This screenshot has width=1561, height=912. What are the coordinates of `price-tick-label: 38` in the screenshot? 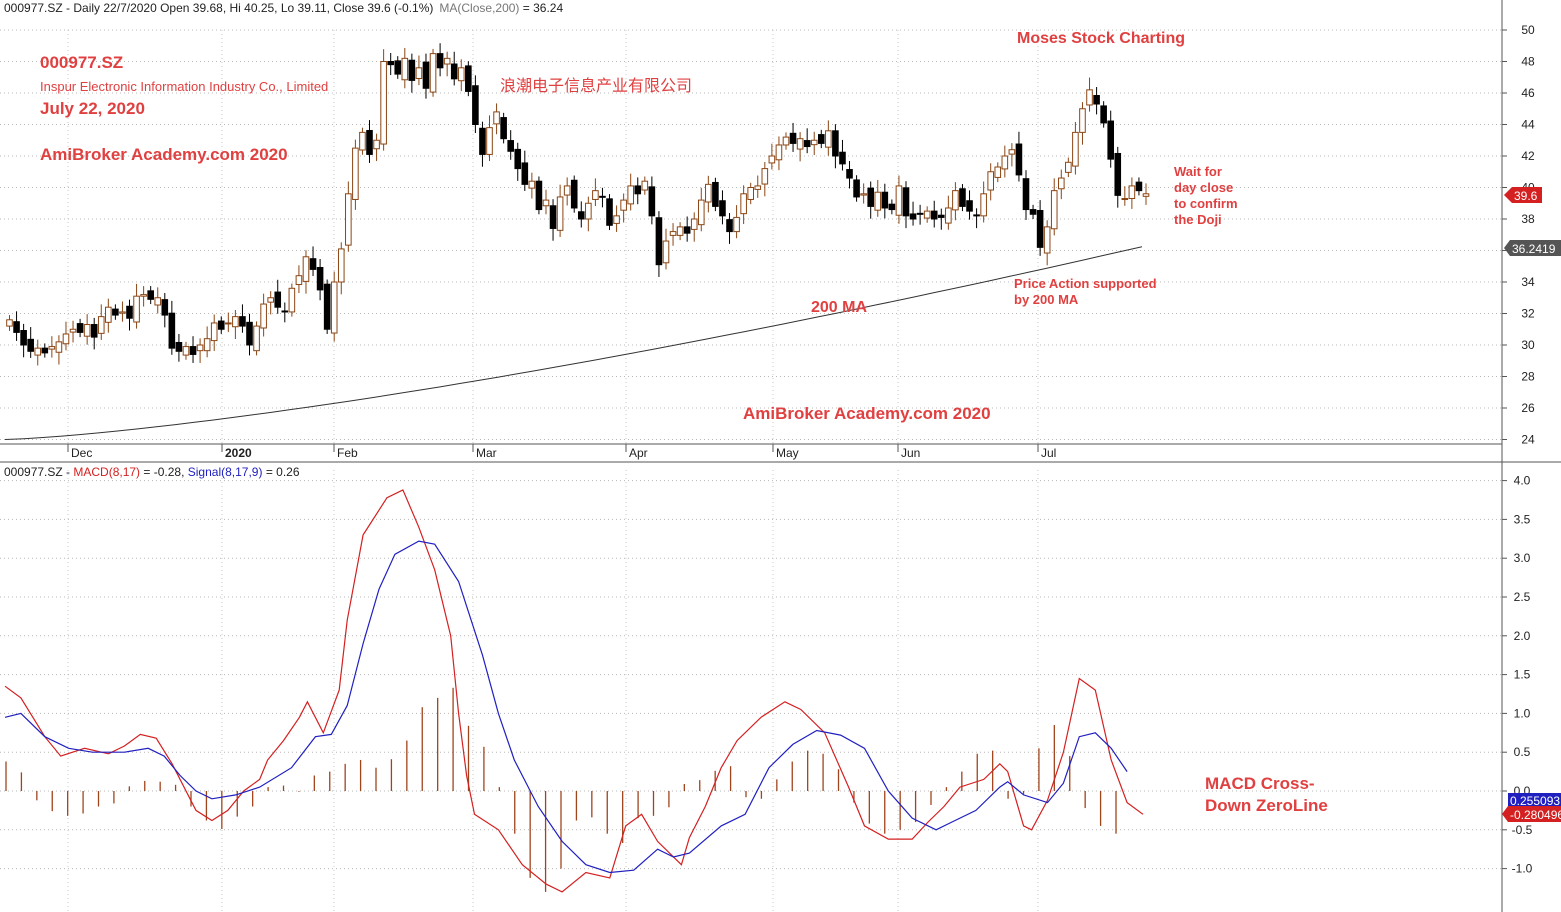 It's located at (1528, 219).